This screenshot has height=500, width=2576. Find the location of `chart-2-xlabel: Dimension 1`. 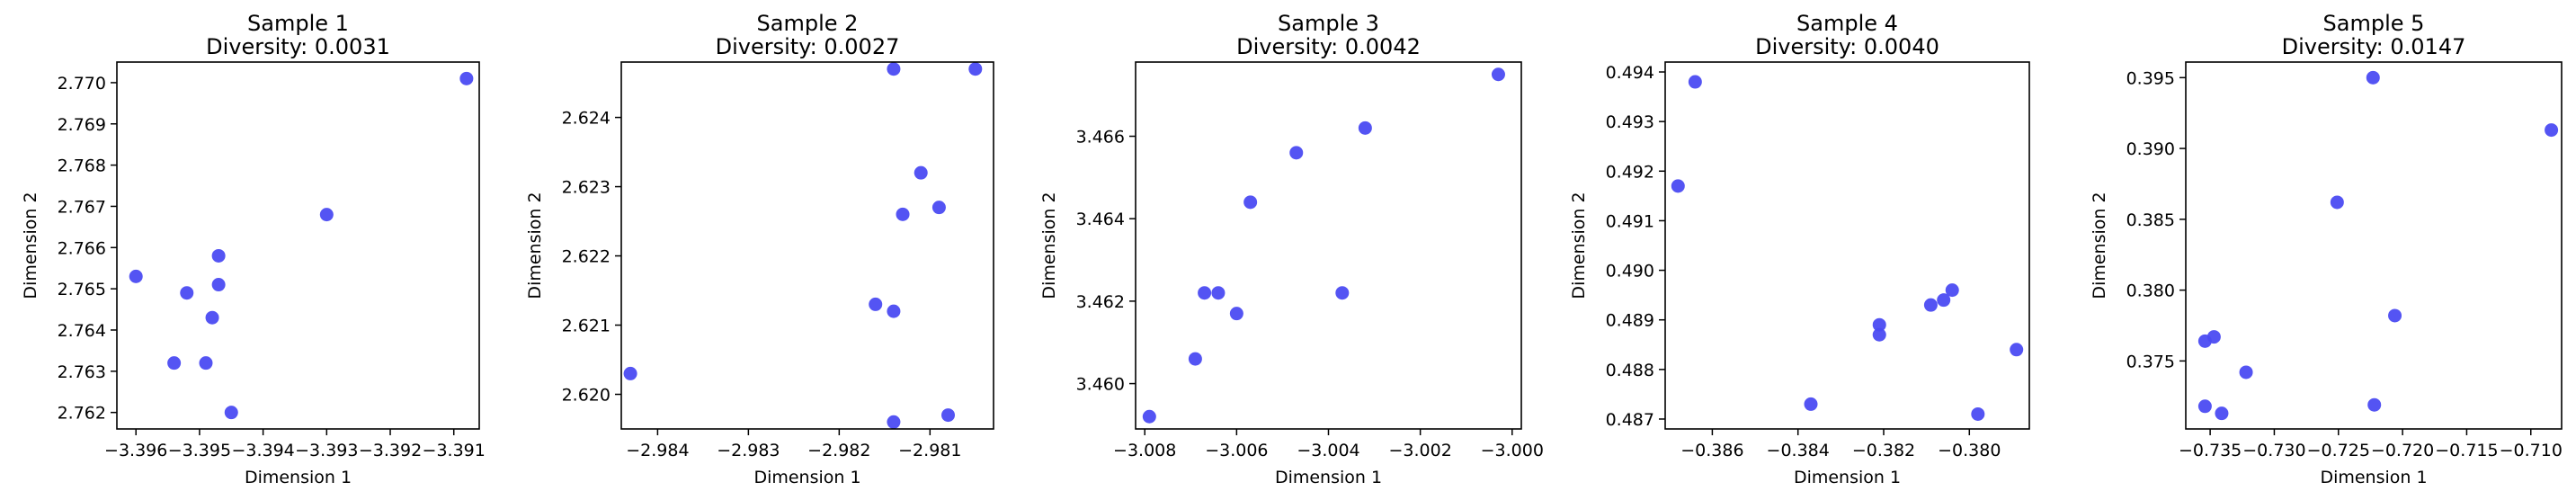

chart-2-xlabel: Dimension 1 is located at coordinates (807, 477).